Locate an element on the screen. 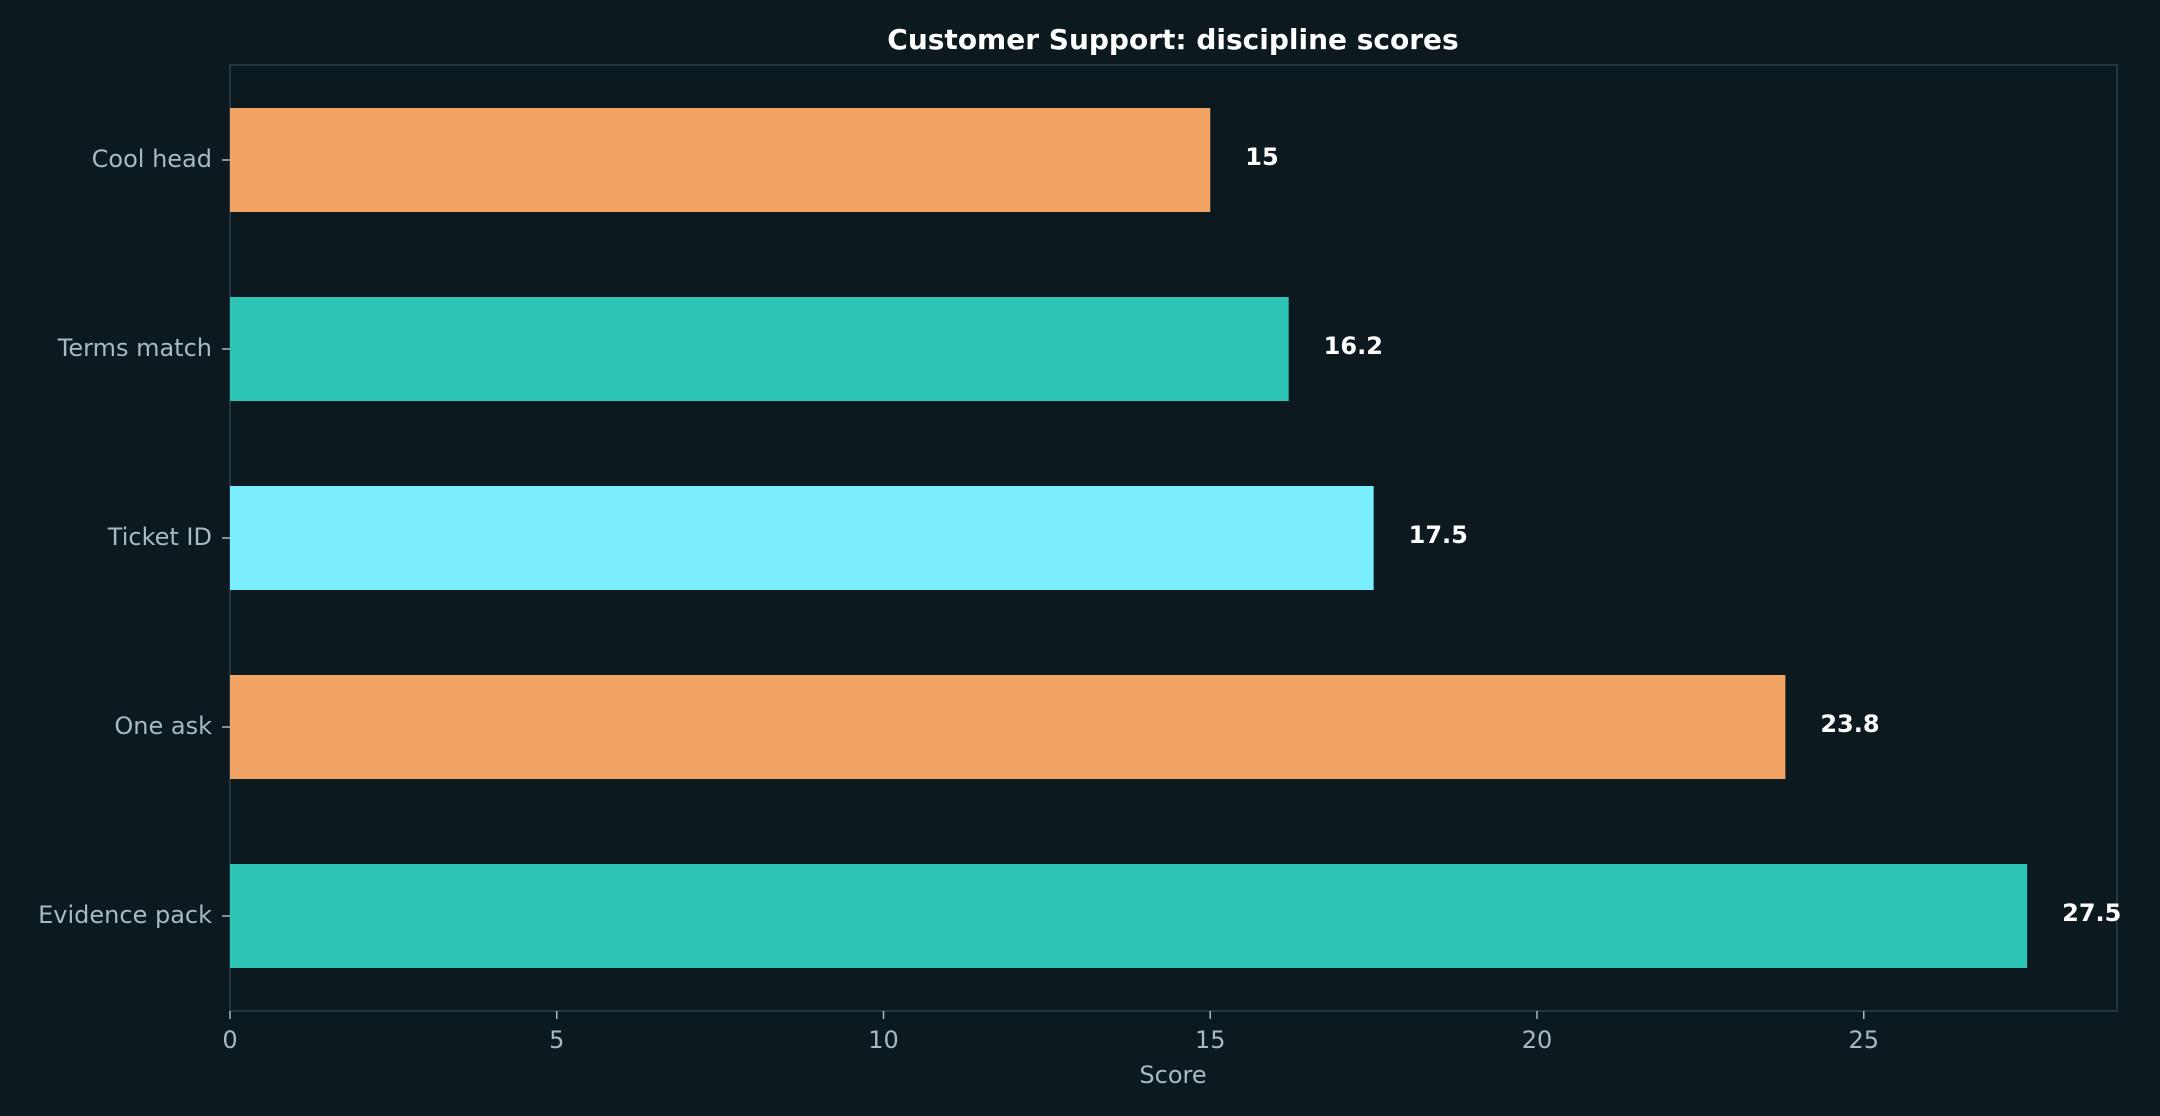 The height and width of the screenshot is (1116, 2160). y-tick-label-terms-match: Terms match is located at coordinates (134, 348).